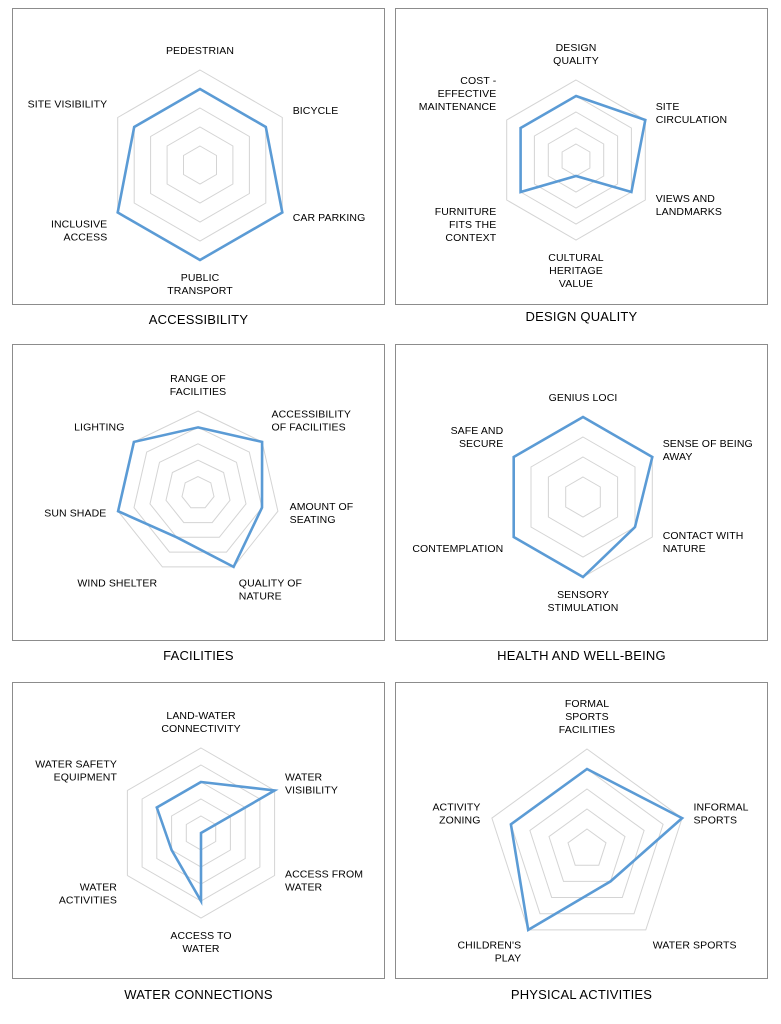  What do you see at coordinates (576, 54) in the screenshot?
I see `axis-label-design-quality: DESIGN QUALITY` at bounding box center [576, 54].